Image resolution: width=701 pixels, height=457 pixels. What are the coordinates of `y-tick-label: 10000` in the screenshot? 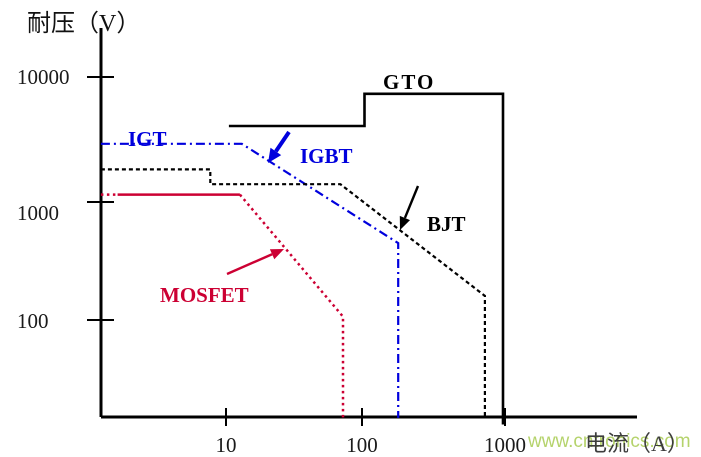 It's located at (43, 77).